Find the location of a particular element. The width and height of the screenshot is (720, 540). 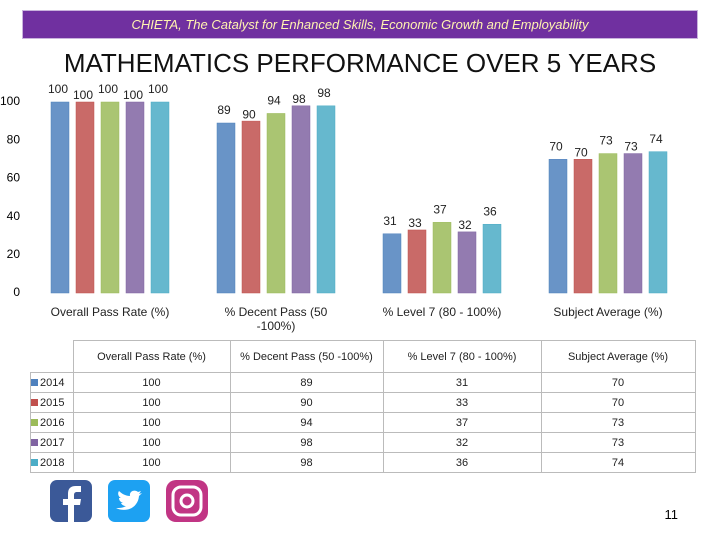

data-label: 89 is located at coordinates (224, 110).